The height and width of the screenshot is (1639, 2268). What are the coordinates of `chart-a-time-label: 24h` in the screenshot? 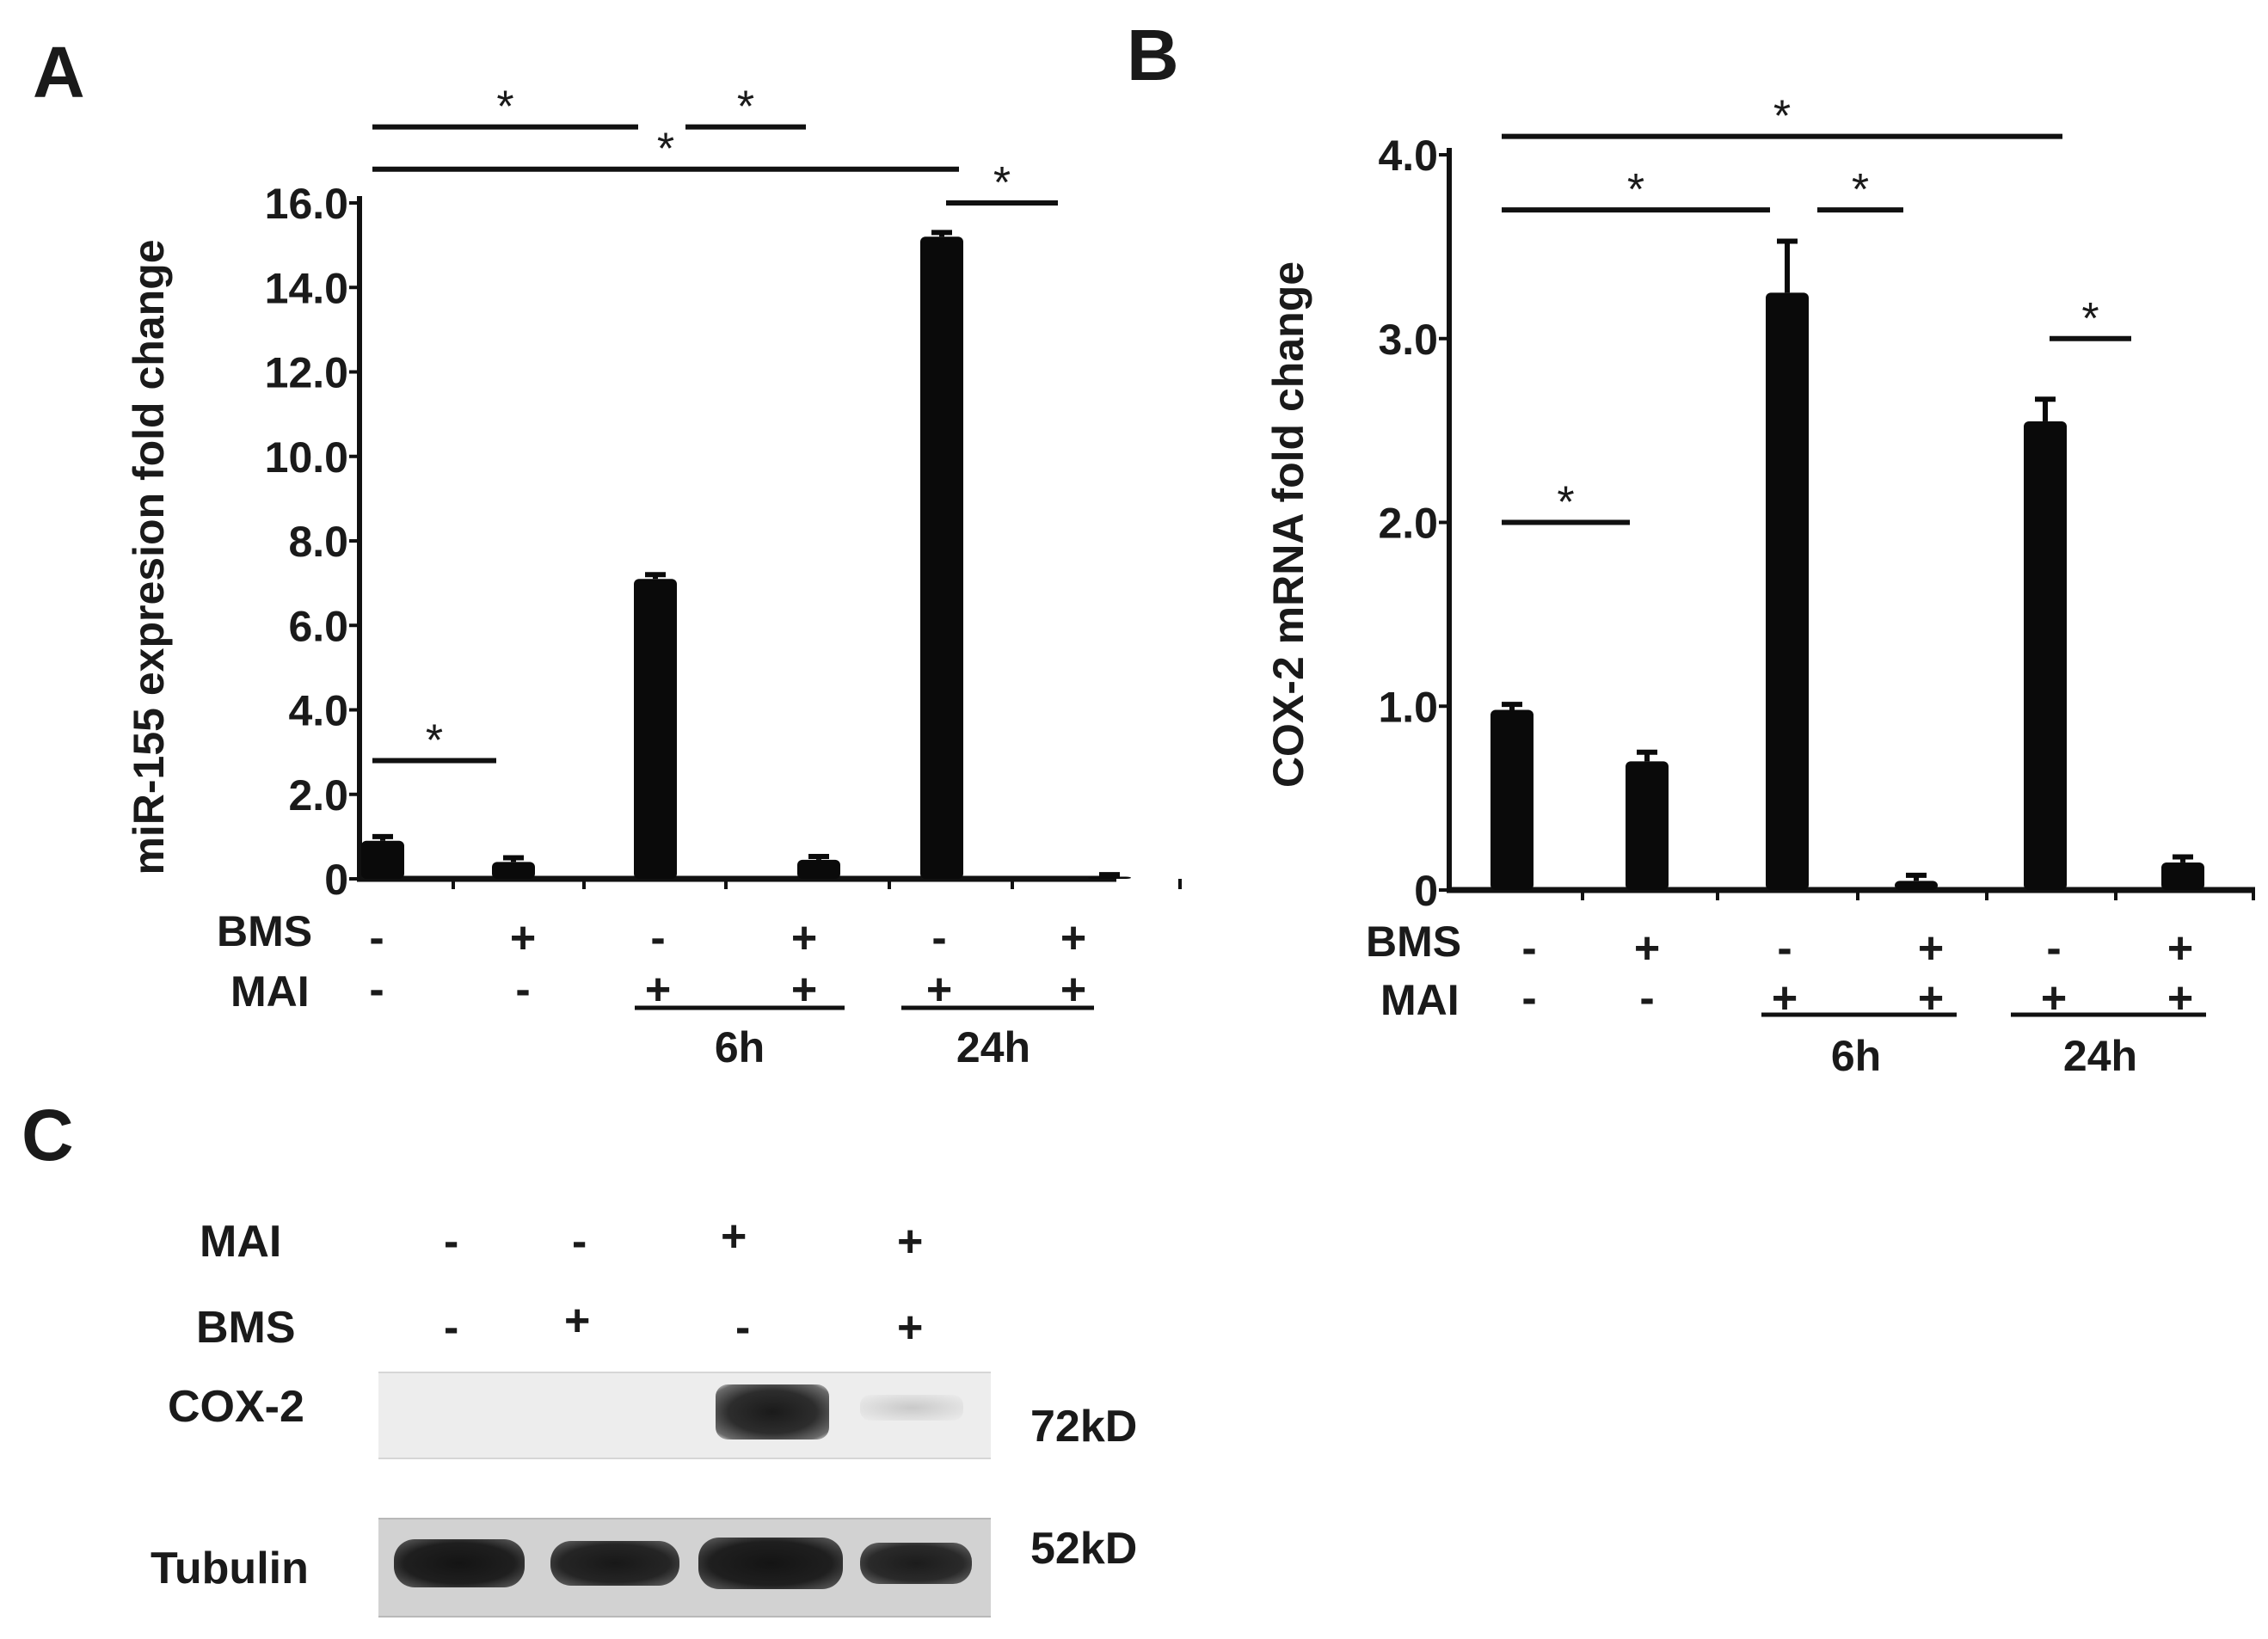 It's located at (993, 1047).